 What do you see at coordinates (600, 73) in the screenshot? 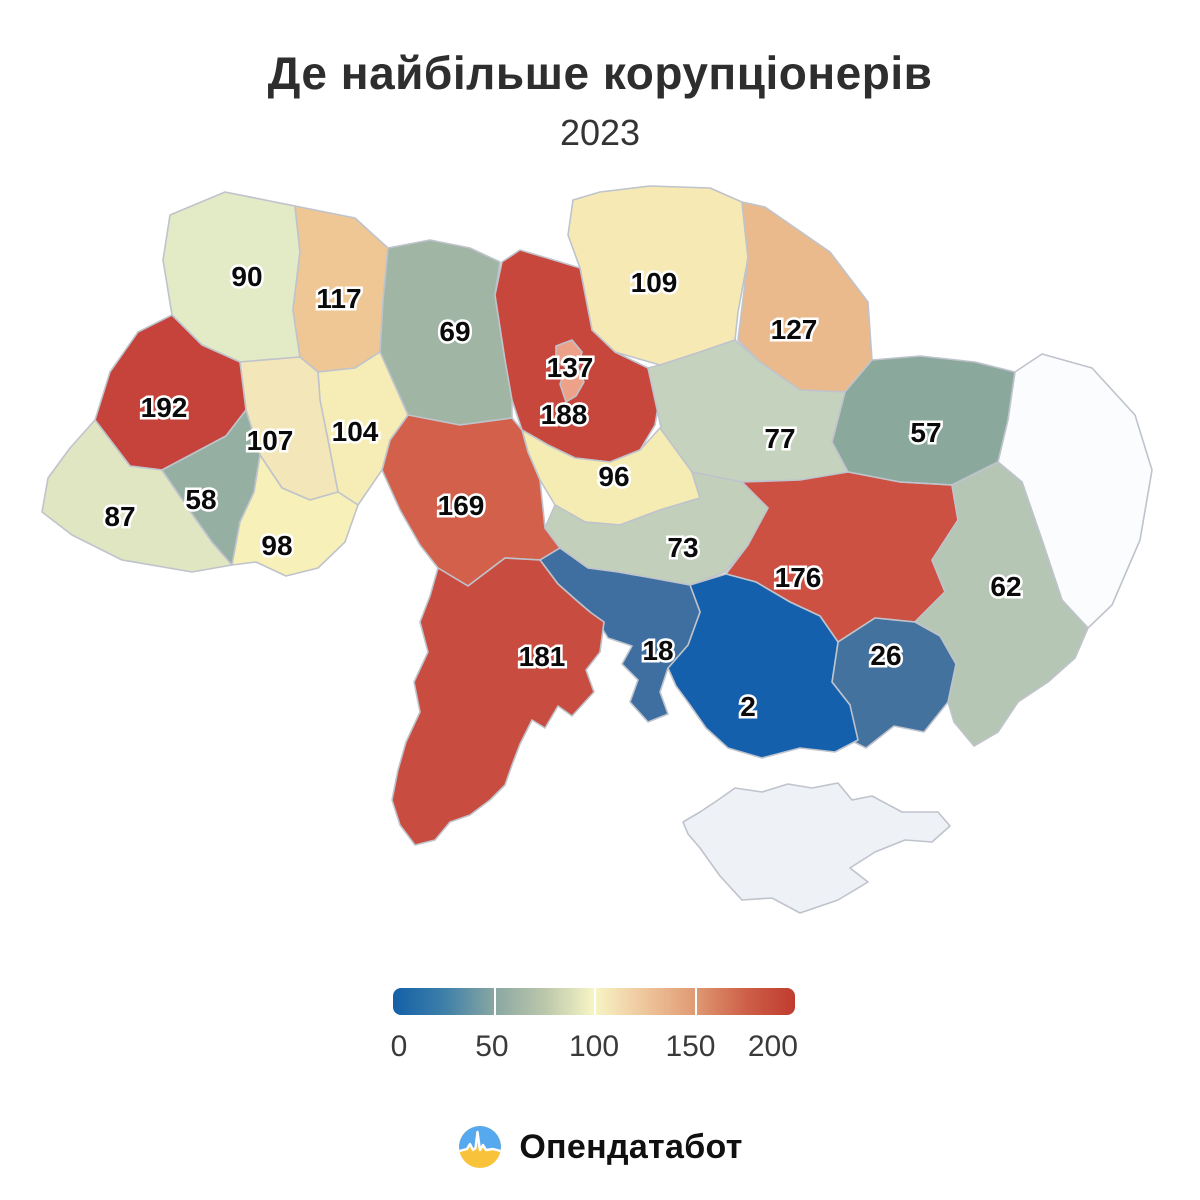
I see `chart-title: Де найбільше корупціонерів` at bounding box center [600, 73].